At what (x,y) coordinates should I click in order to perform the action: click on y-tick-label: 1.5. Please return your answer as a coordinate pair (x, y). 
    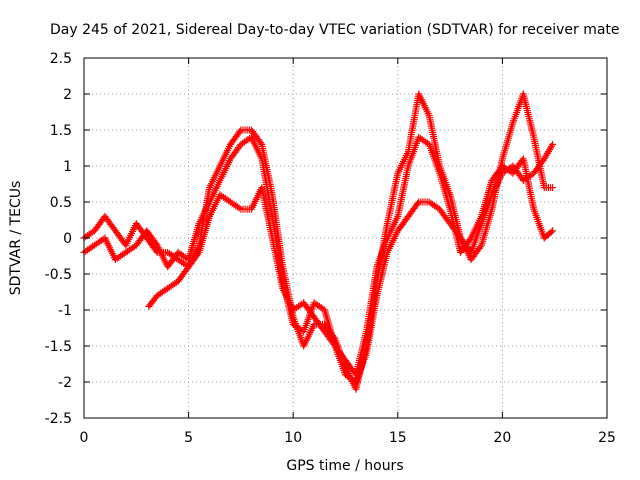
    Looking at the image, I should click on (61, 131).